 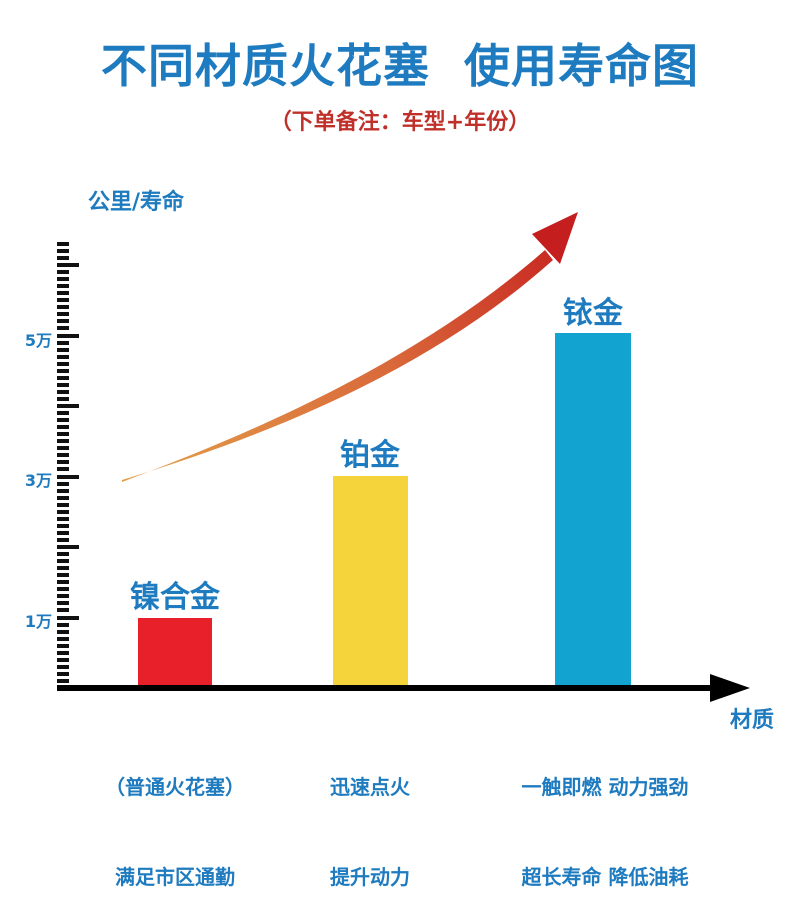 What do you see at coordinates (175, 787) in the screenshot?
I see `desc-line: （普通火花塞）` at bounding box center [175, 787].